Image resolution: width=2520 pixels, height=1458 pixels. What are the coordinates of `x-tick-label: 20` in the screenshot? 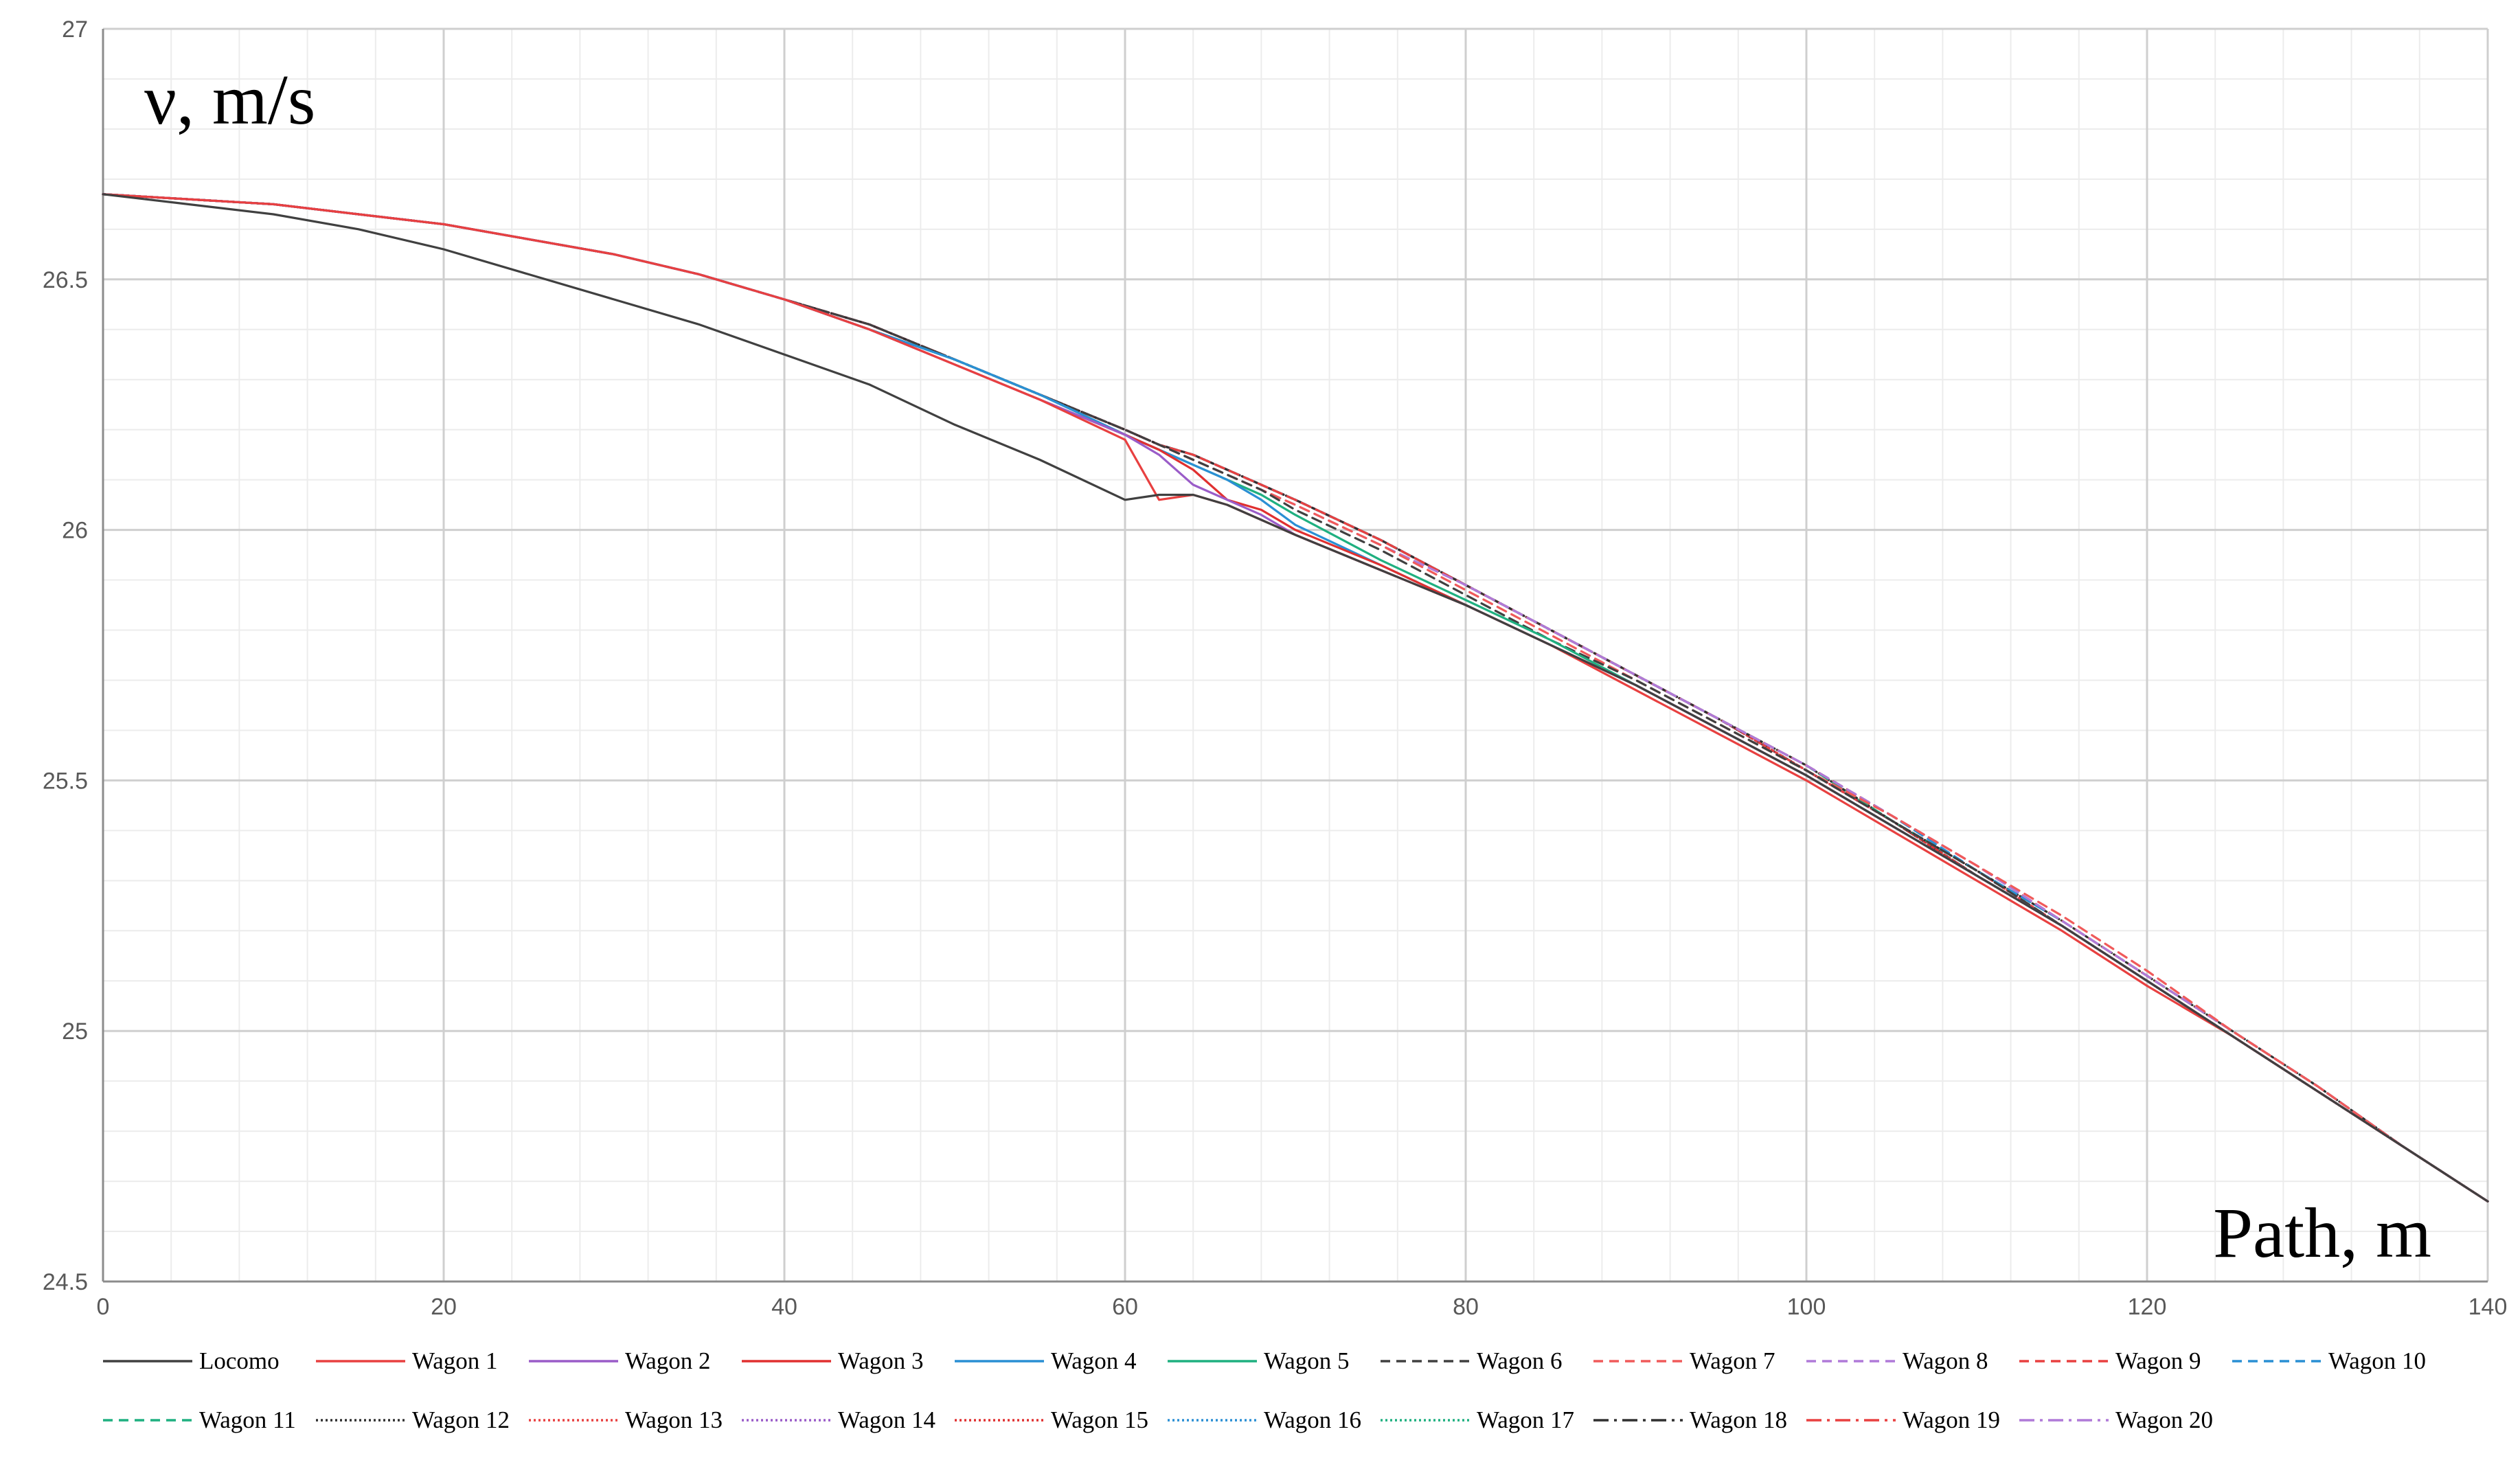 It's located at (444, 1307).